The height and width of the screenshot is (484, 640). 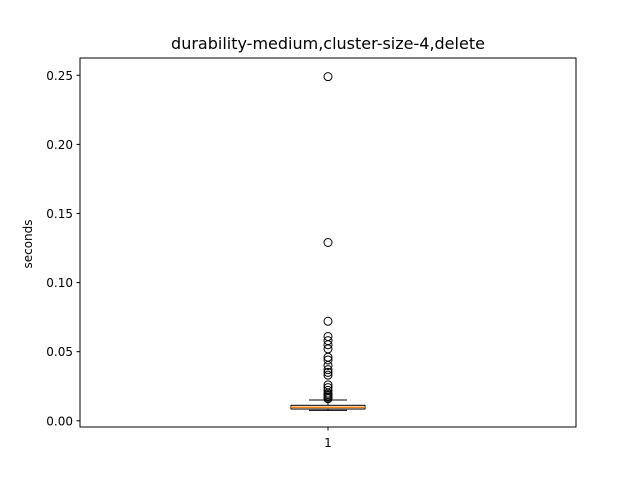 I want to click on box-series, so click(x=328, y=241).